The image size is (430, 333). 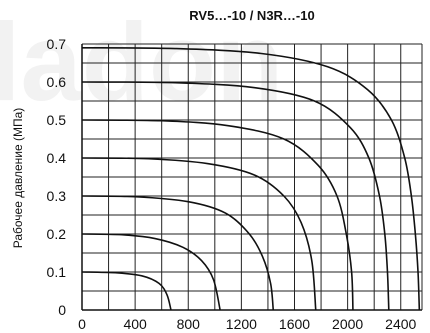 What do you see at coordinates (189, 324) in the screenshot?
I see `x-tick-label: 800` at bounding box center [189, 324].